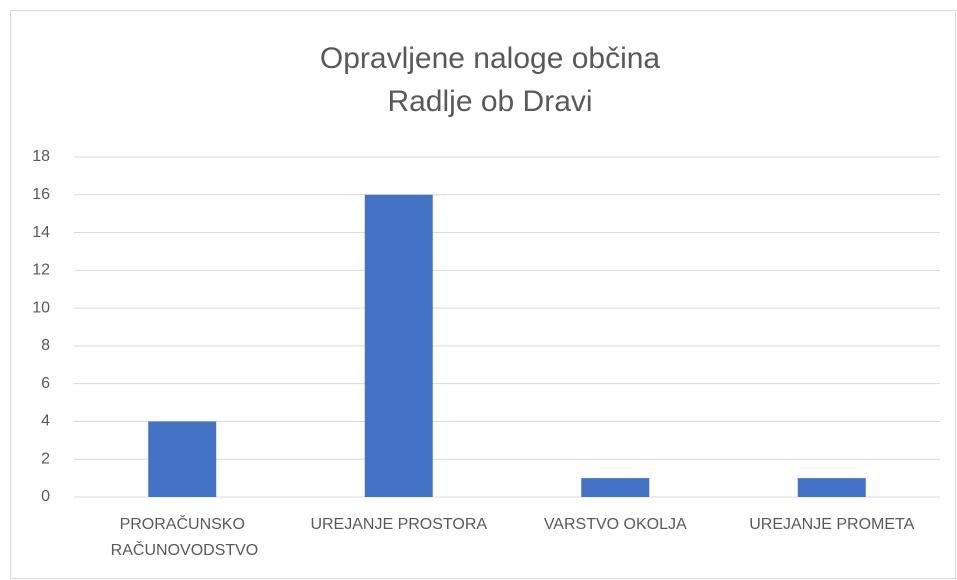  Describe the element at coordinates (45, 421) in the screenshot. I see `y-tick-label: 4` at that location.